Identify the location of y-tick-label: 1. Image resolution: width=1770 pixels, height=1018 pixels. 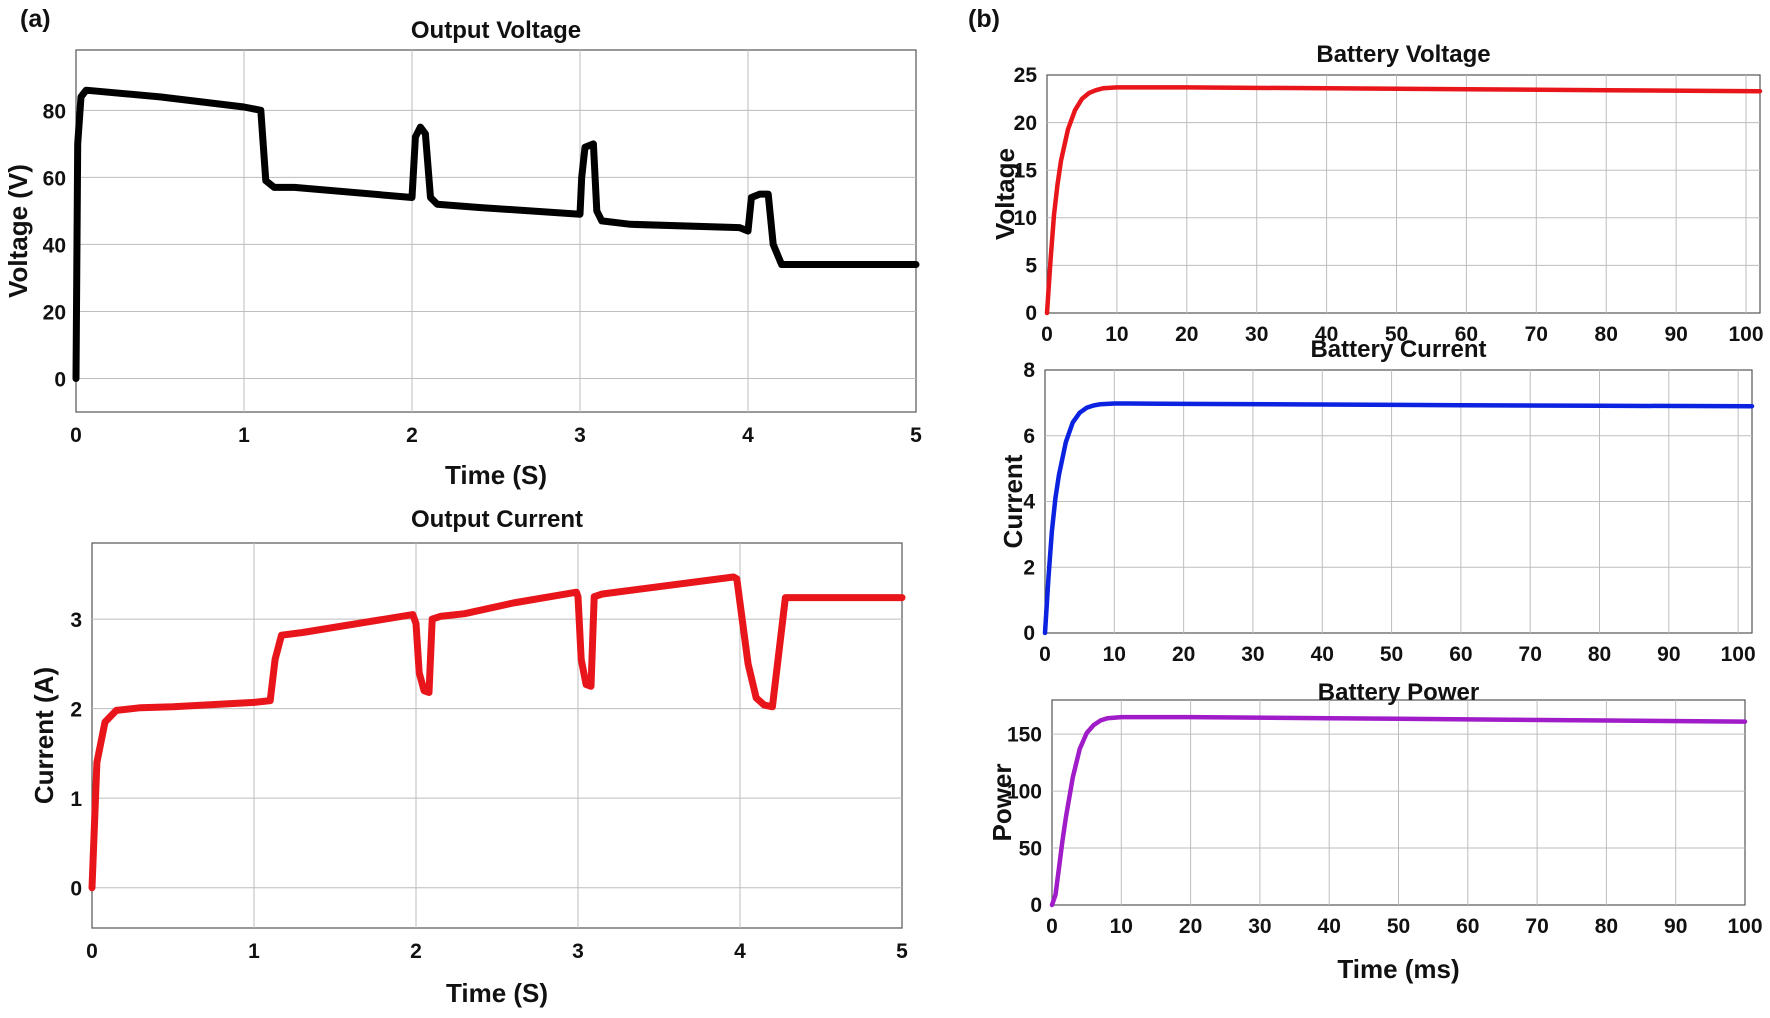
(76, 799).